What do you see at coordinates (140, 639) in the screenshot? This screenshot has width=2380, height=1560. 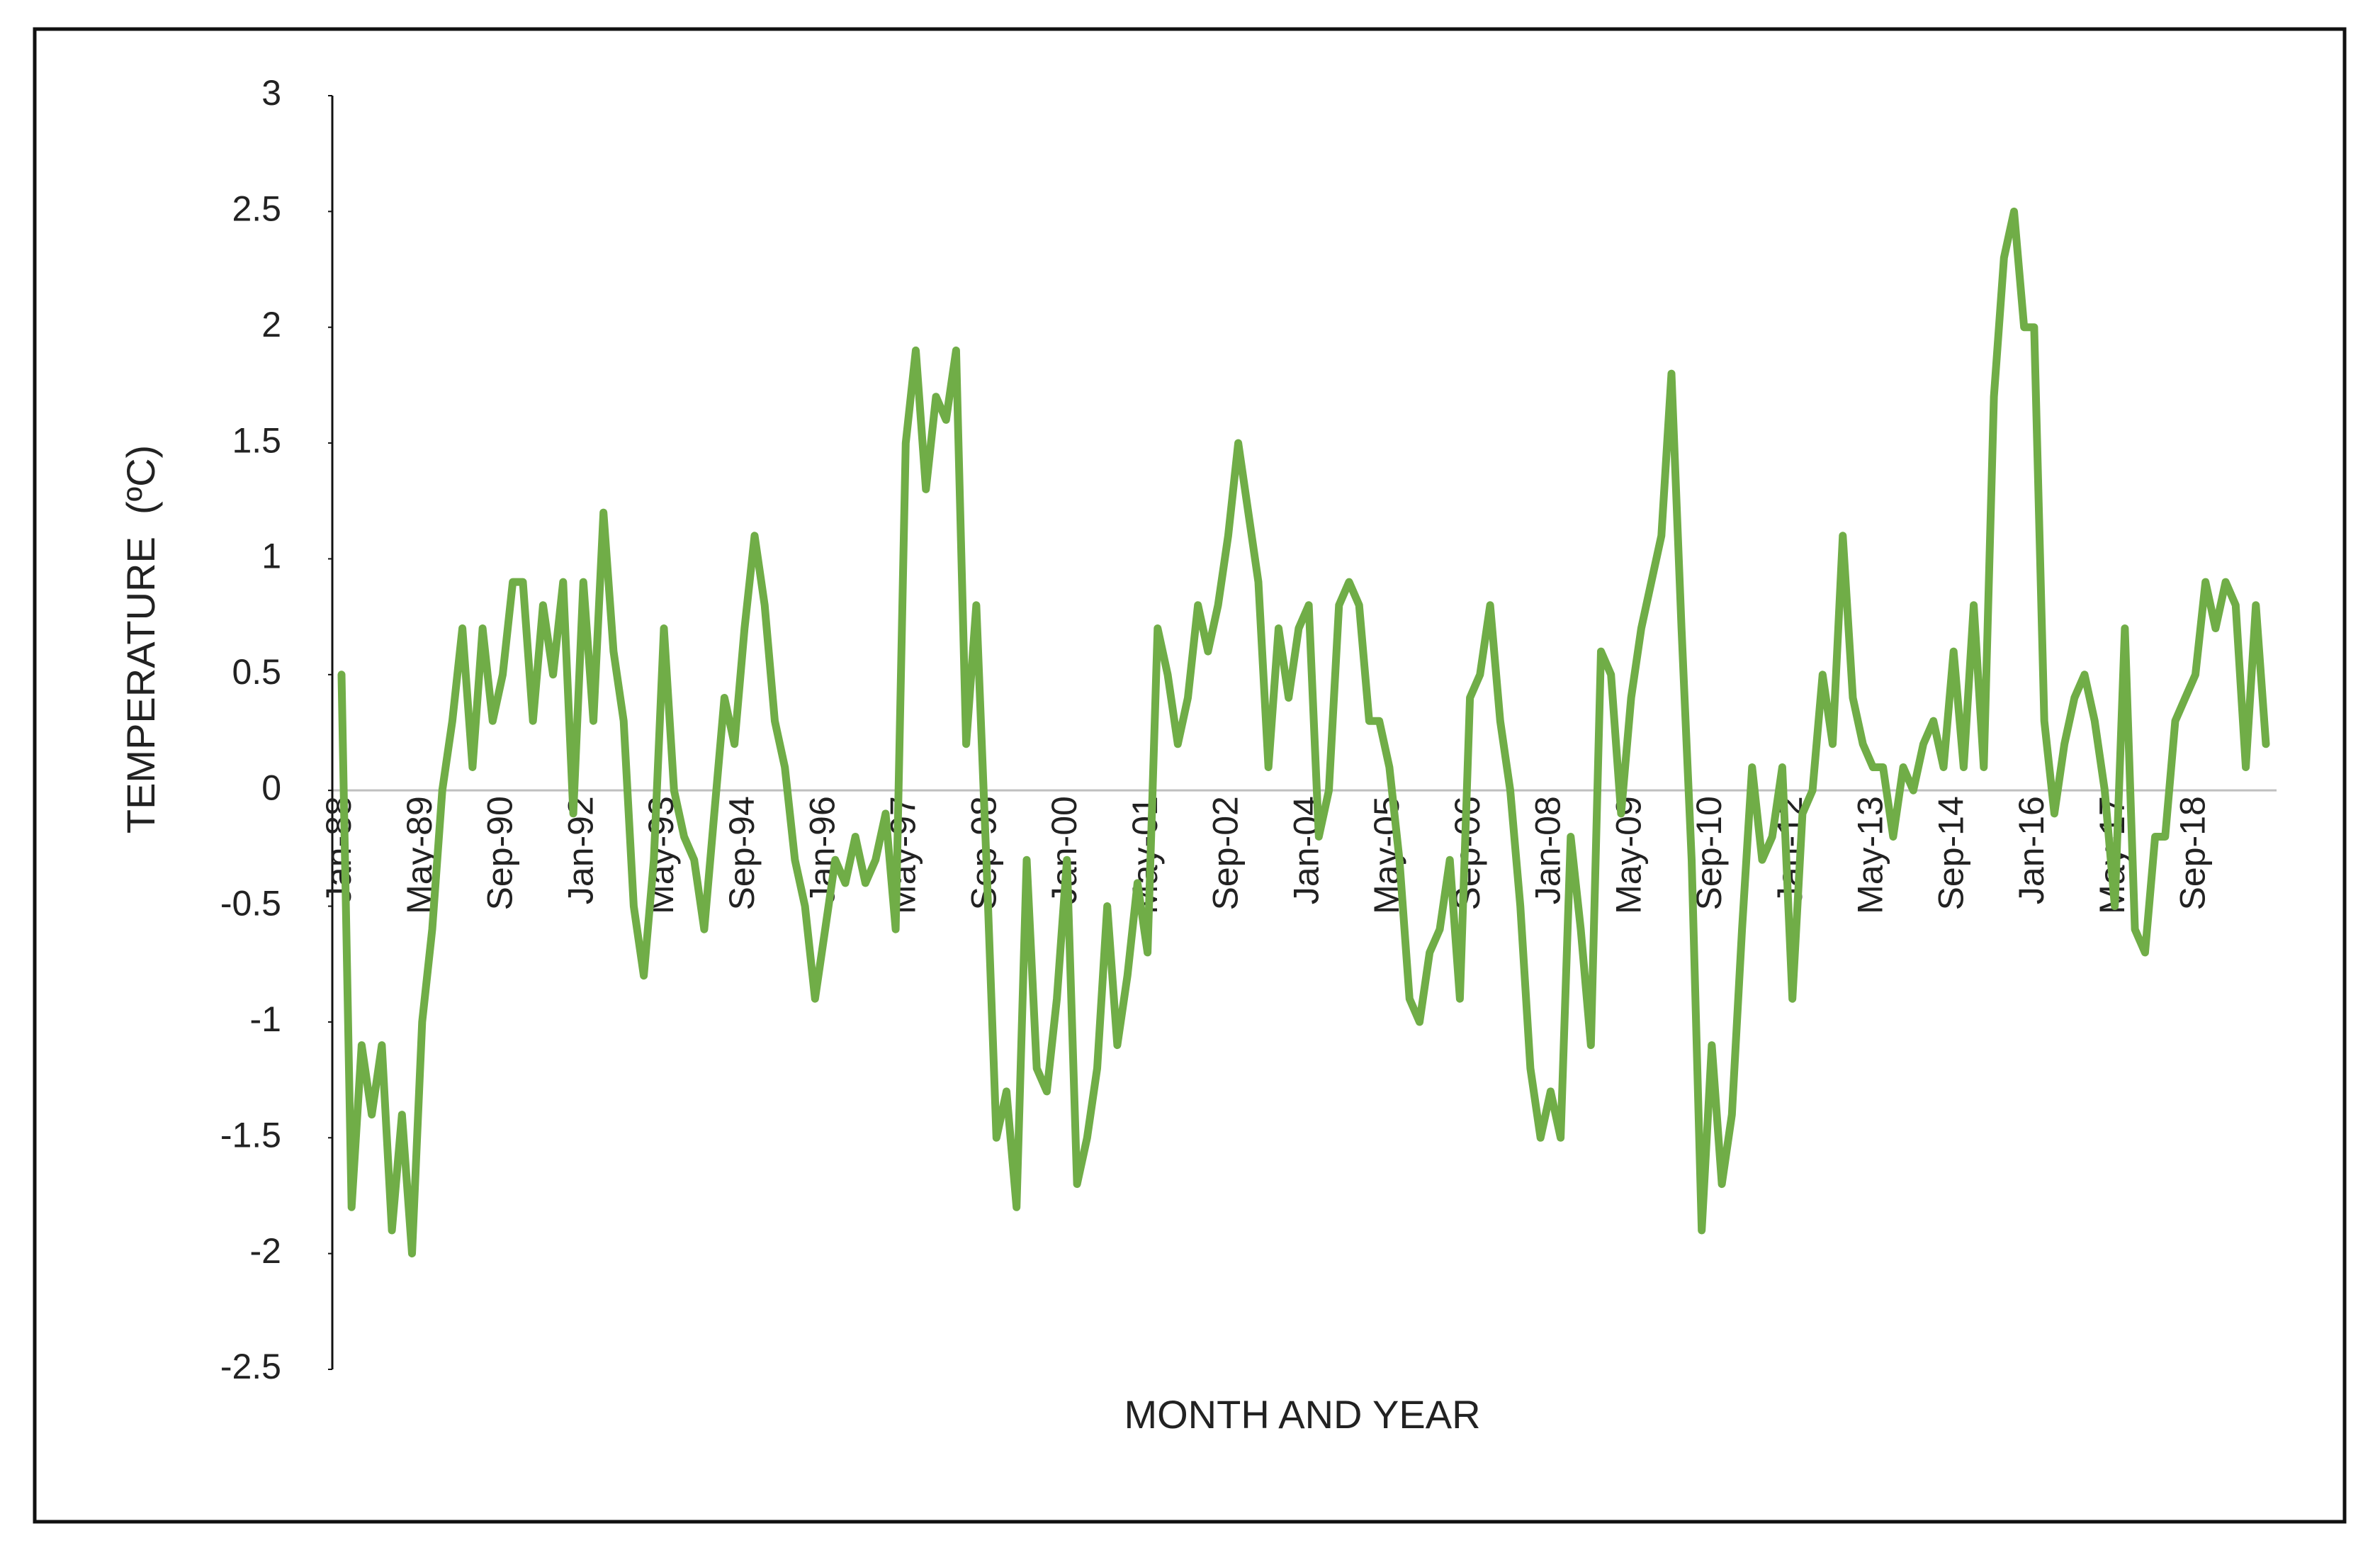 I see `y-axis-title: TEMPERATURE (ºC)` at bounding box center [140, 639].